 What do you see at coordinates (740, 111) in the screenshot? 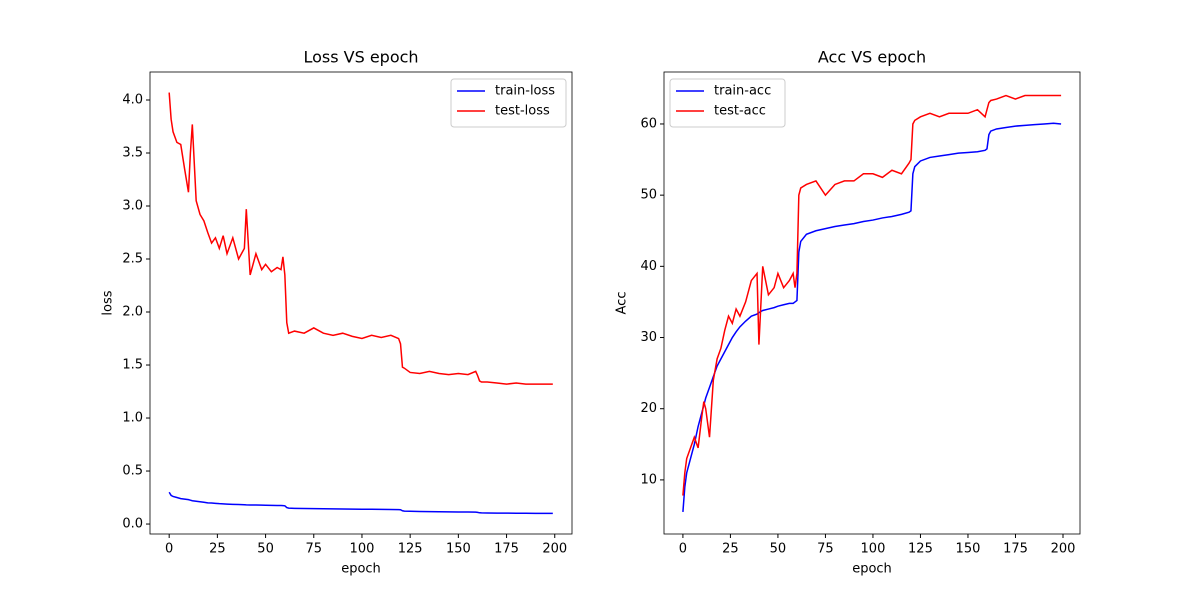
I see `legend-label: test-acc` at bounding box center [740, 111].